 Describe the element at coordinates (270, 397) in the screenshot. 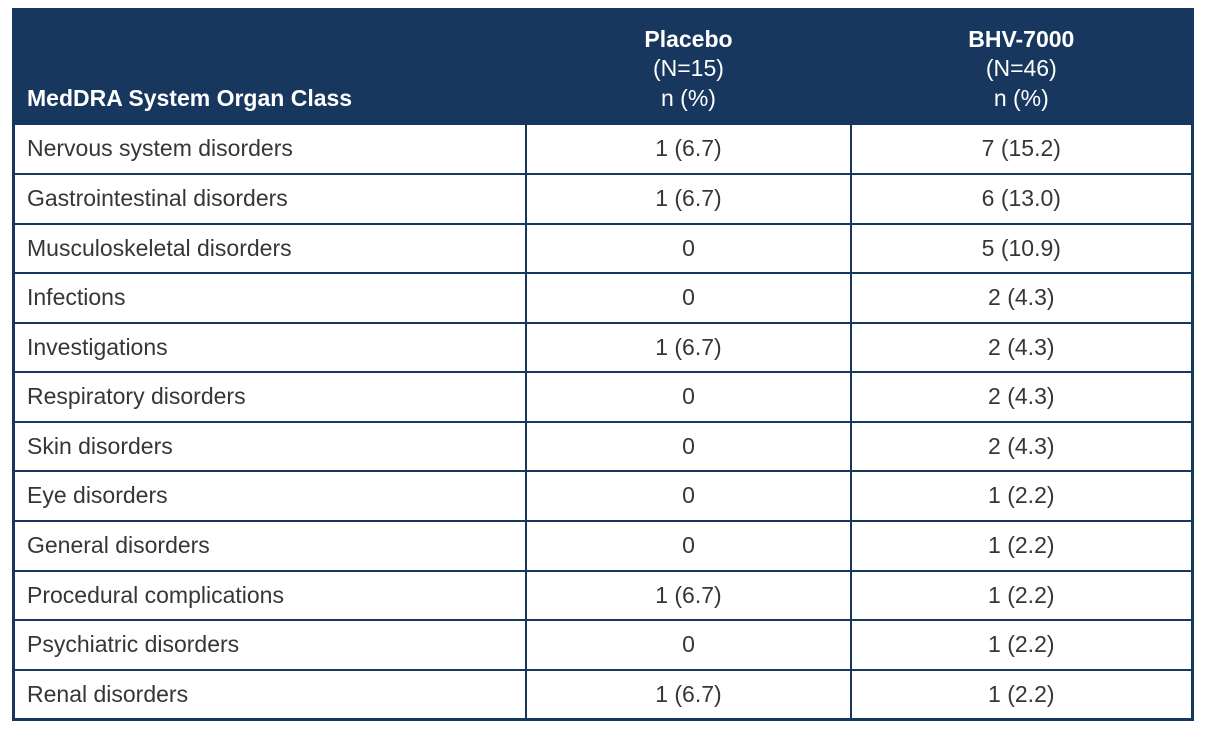

I see `organ-class-cell: Respiratory disorders` at that location.